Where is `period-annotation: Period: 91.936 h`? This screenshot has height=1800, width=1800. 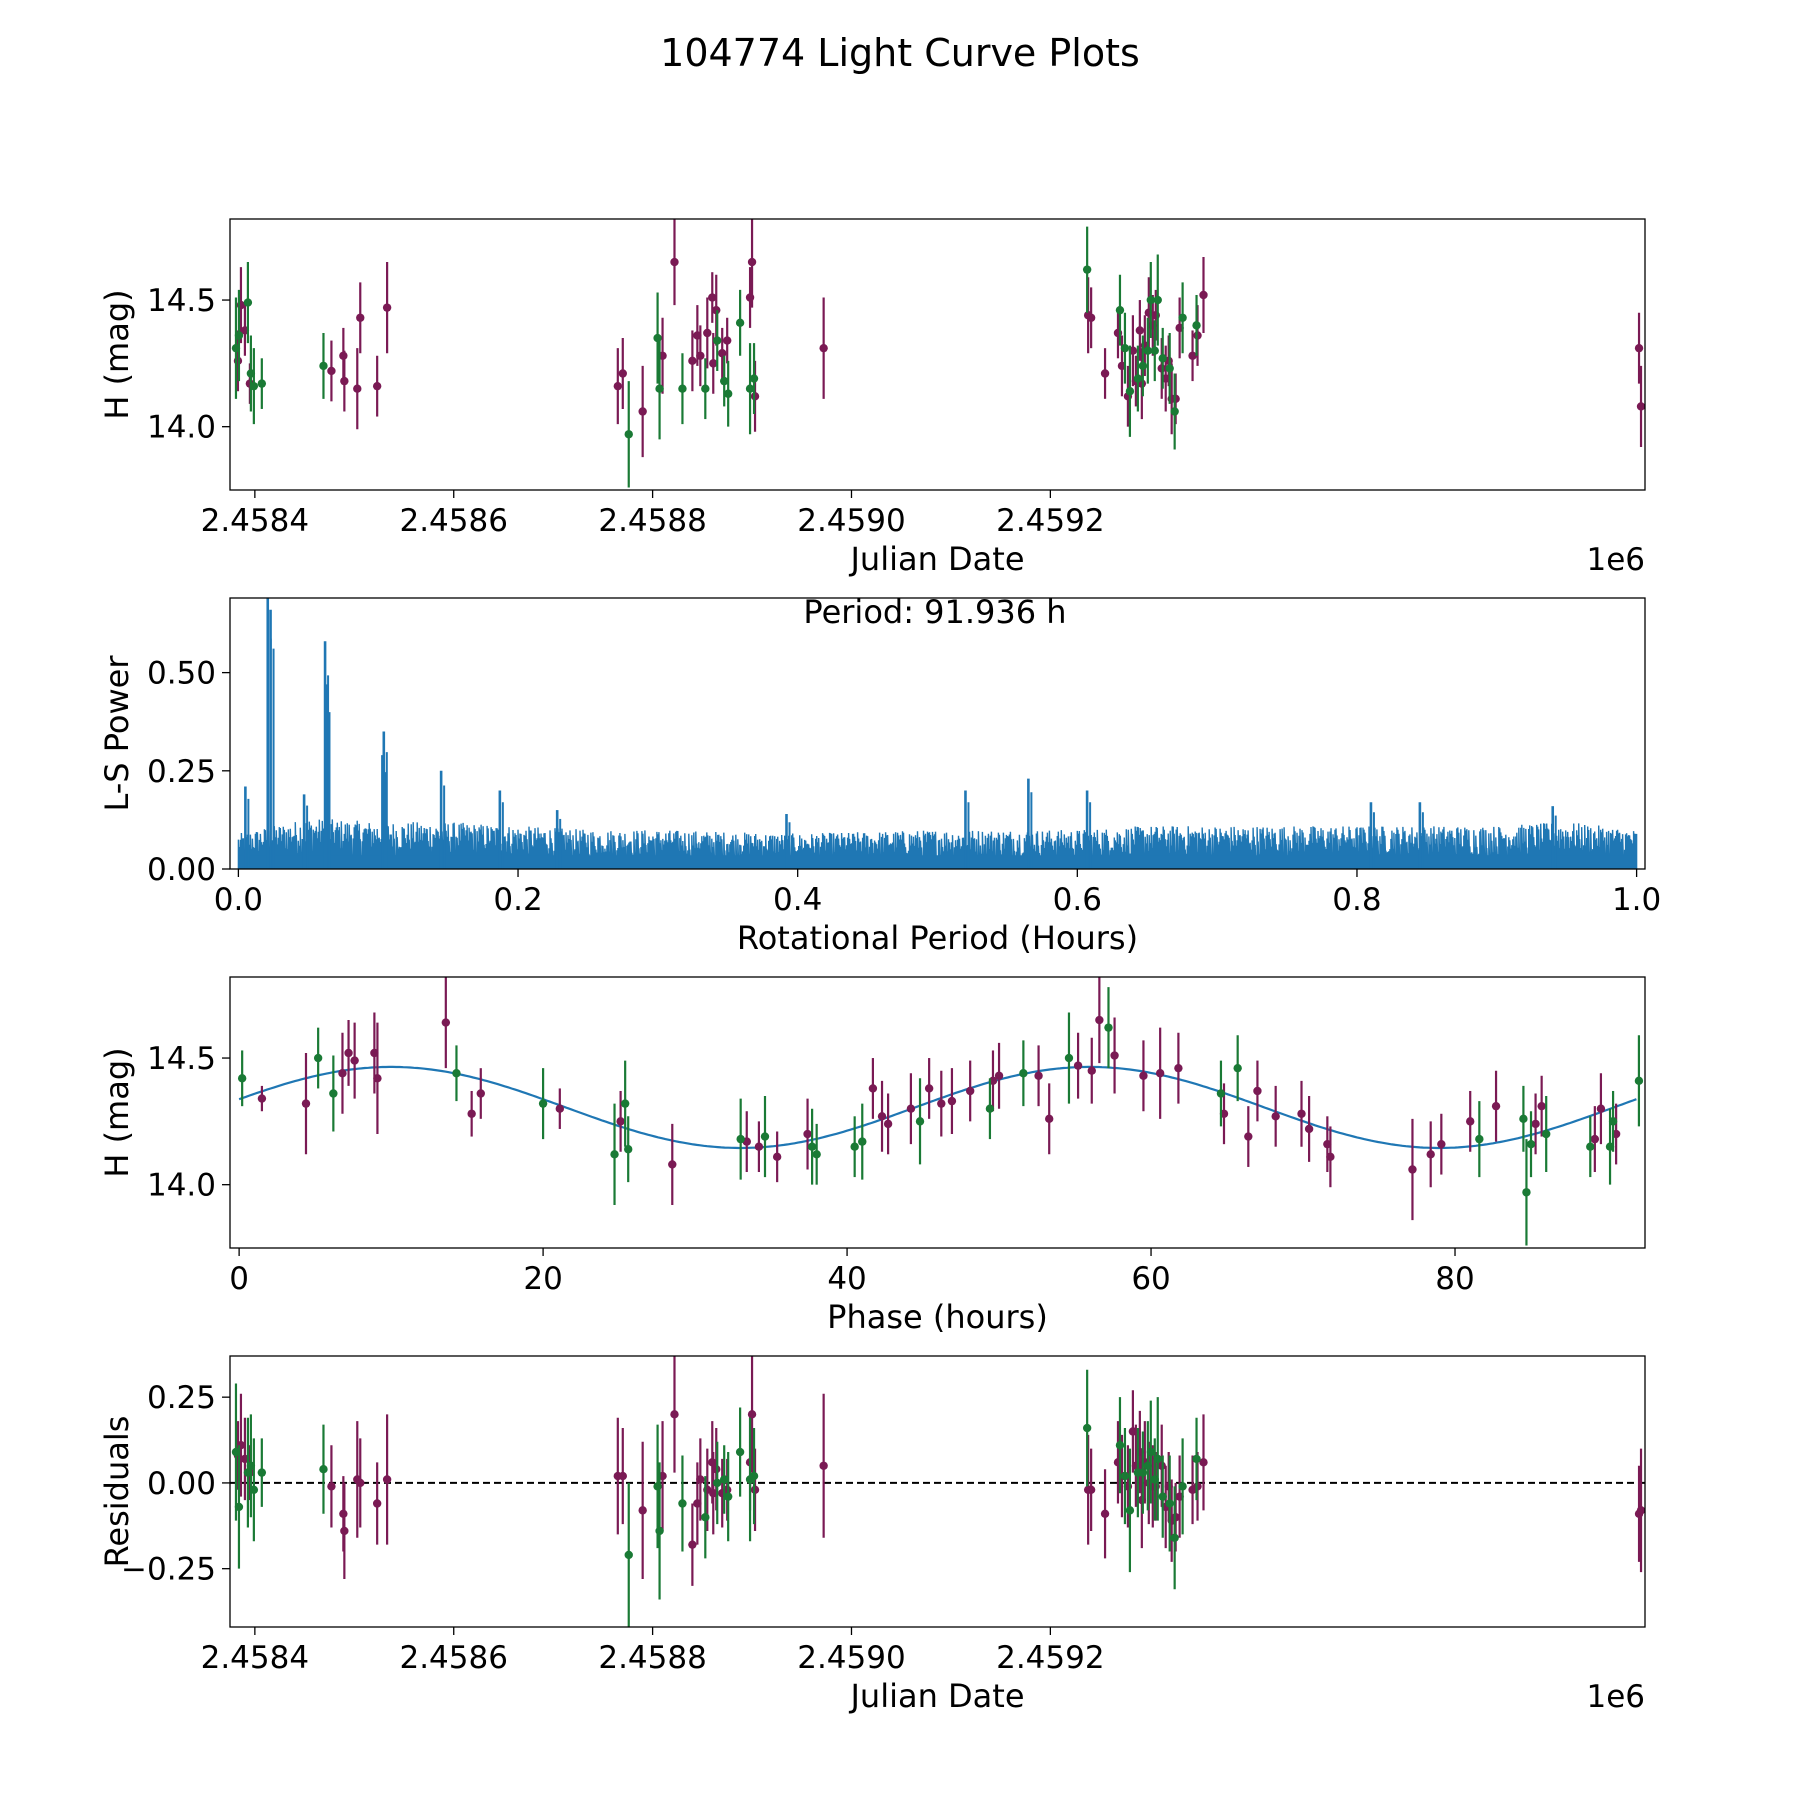
period-annotation: Period: 91.936 h is located at coordinates (934, 612).